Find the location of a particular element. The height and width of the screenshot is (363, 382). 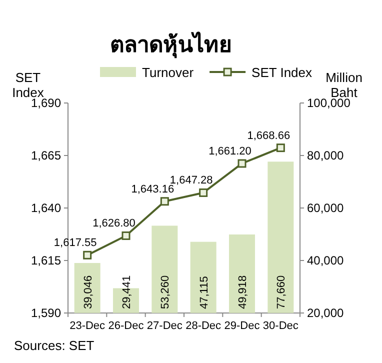

legend-label: SET Index is located at coordinates (282, 72).